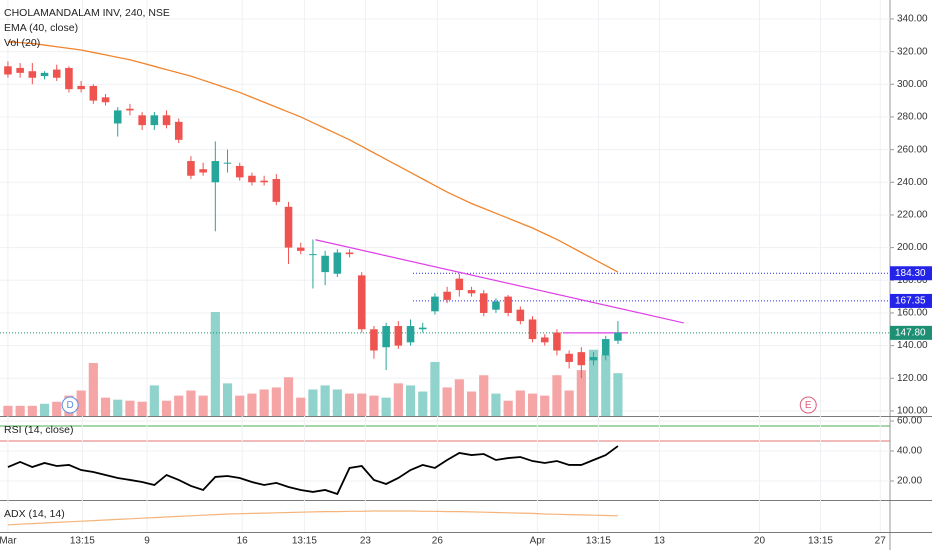 Image resolution: width=932 pixels, height=550 pixels. I want to click on x-tick-label: Apr, so click(538, 541).